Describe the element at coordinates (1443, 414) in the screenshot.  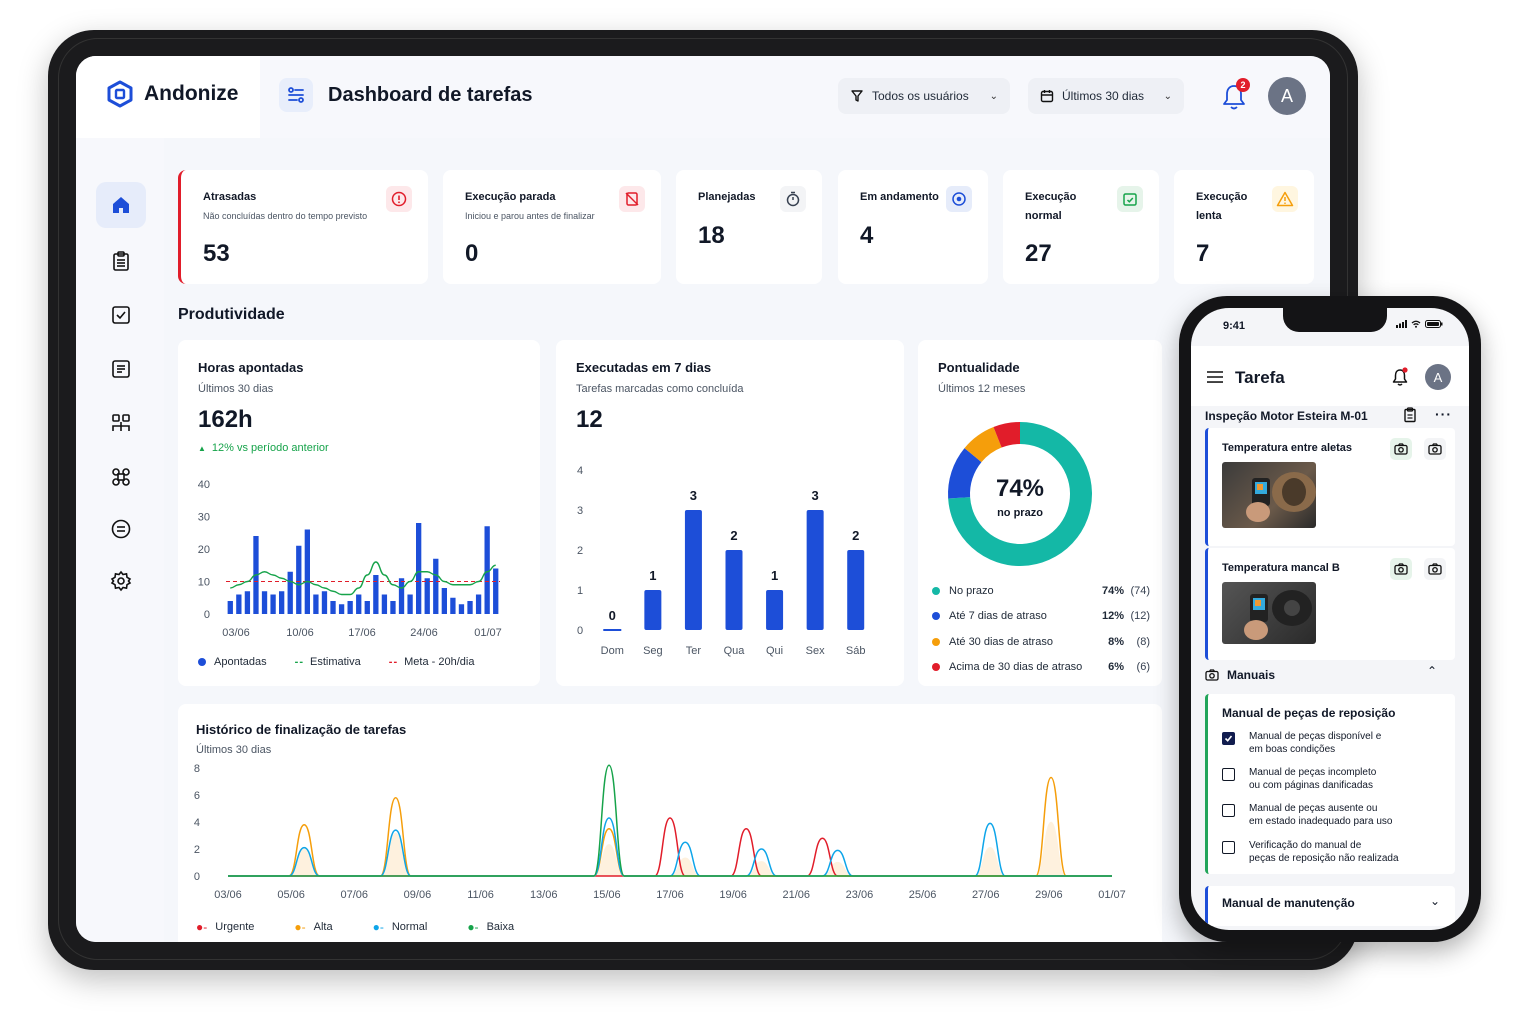
I see `more-options-icon: ···` at that location.